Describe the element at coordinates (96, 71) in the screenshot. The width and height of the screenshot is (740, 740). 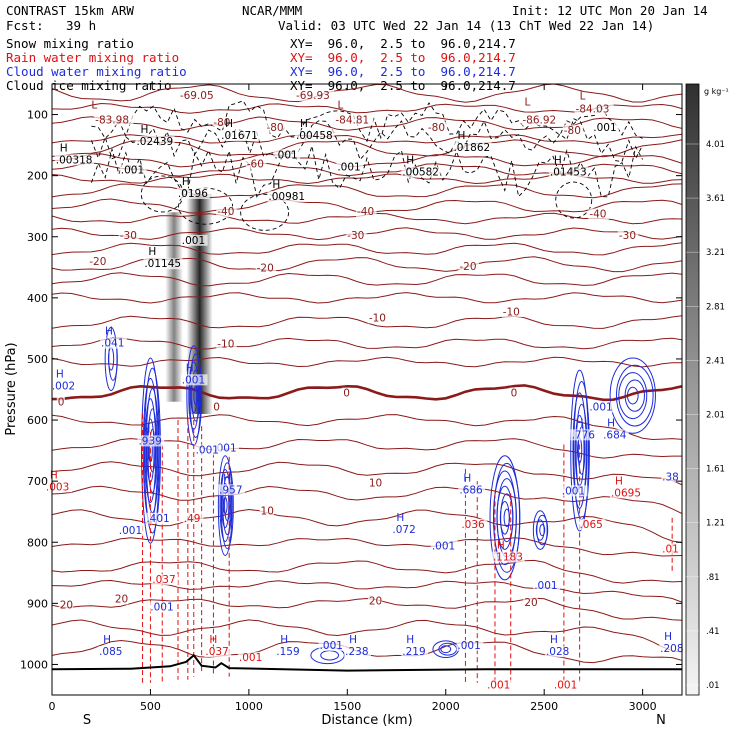
I see `field-title-cloud-water: Cloud water mixing ratio` at that location.